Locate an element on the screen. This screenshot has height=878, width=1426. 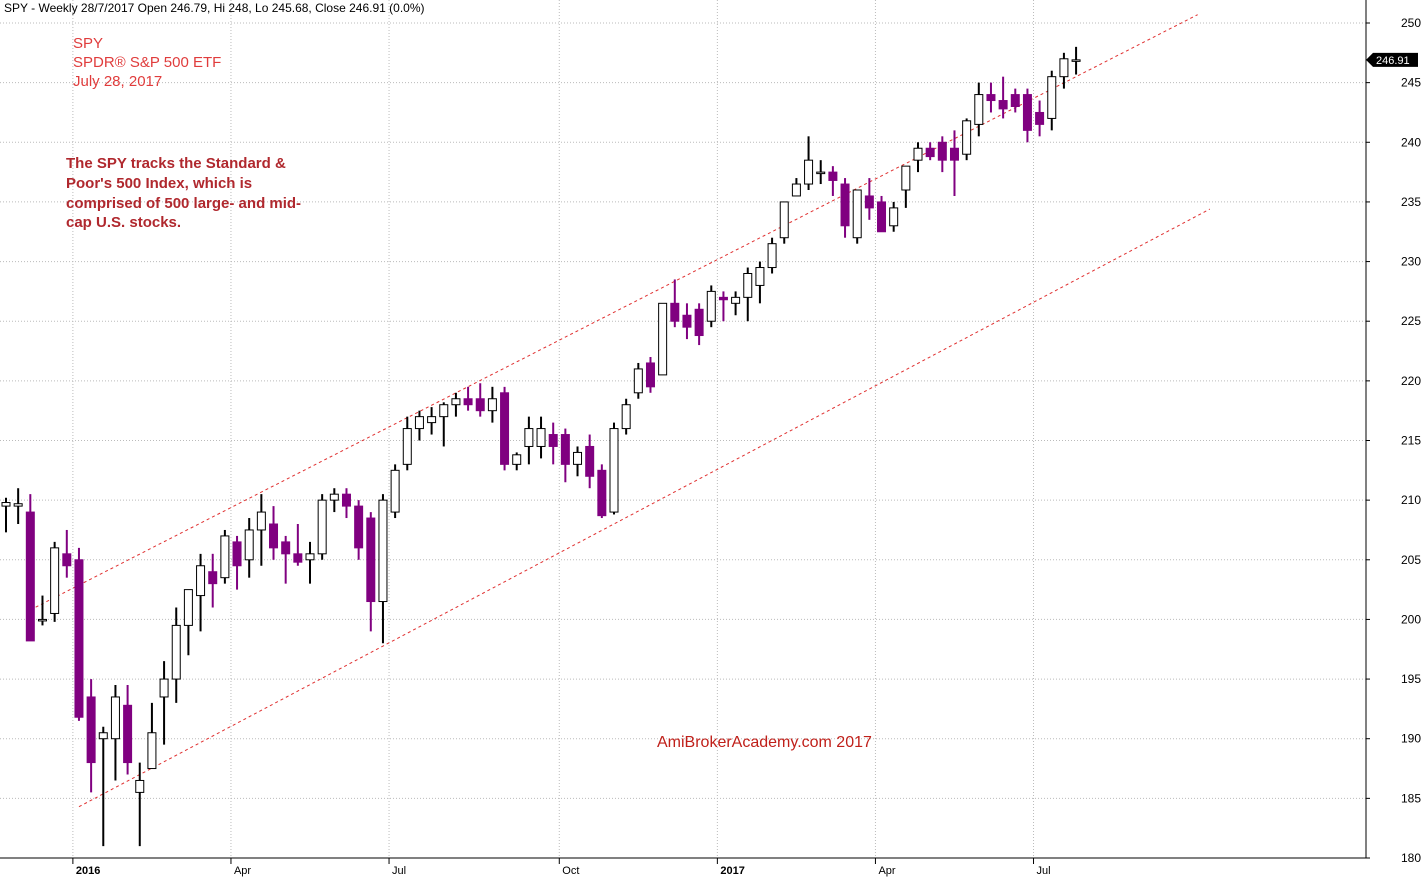
y-tick-label: 245 is located at coordinates (1411, 83).